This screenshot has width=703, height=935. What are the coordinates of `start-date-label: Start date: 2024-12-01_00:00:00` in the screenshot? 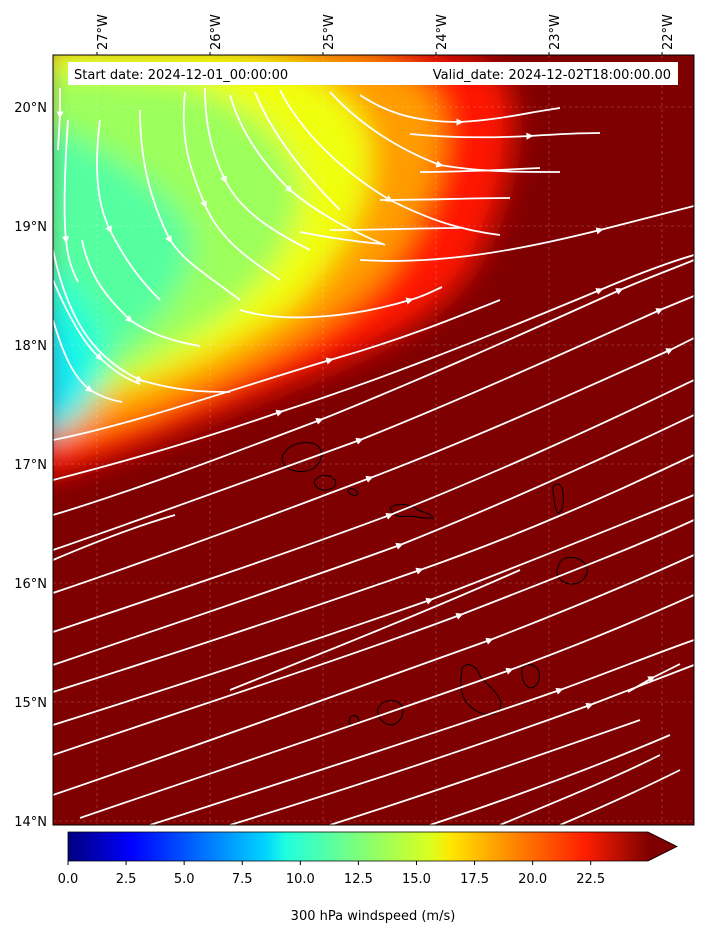 It's located at (181, 75).